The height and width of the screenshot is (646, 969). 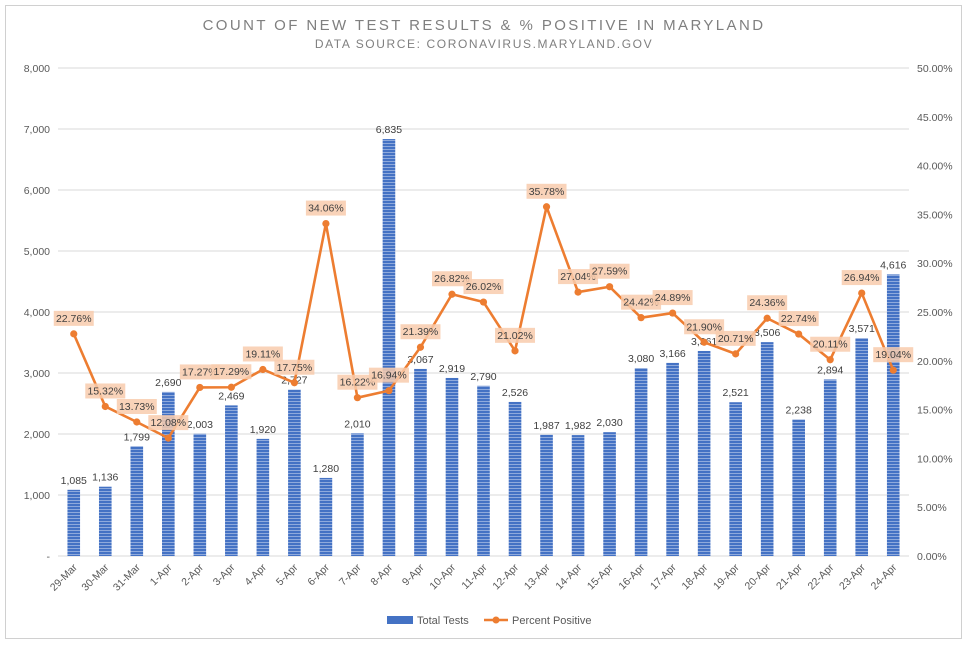 What do you see at coordinates (49, 557) in the screenshot?
I see `left-tick-label: -` at bounding box center [49, 557].